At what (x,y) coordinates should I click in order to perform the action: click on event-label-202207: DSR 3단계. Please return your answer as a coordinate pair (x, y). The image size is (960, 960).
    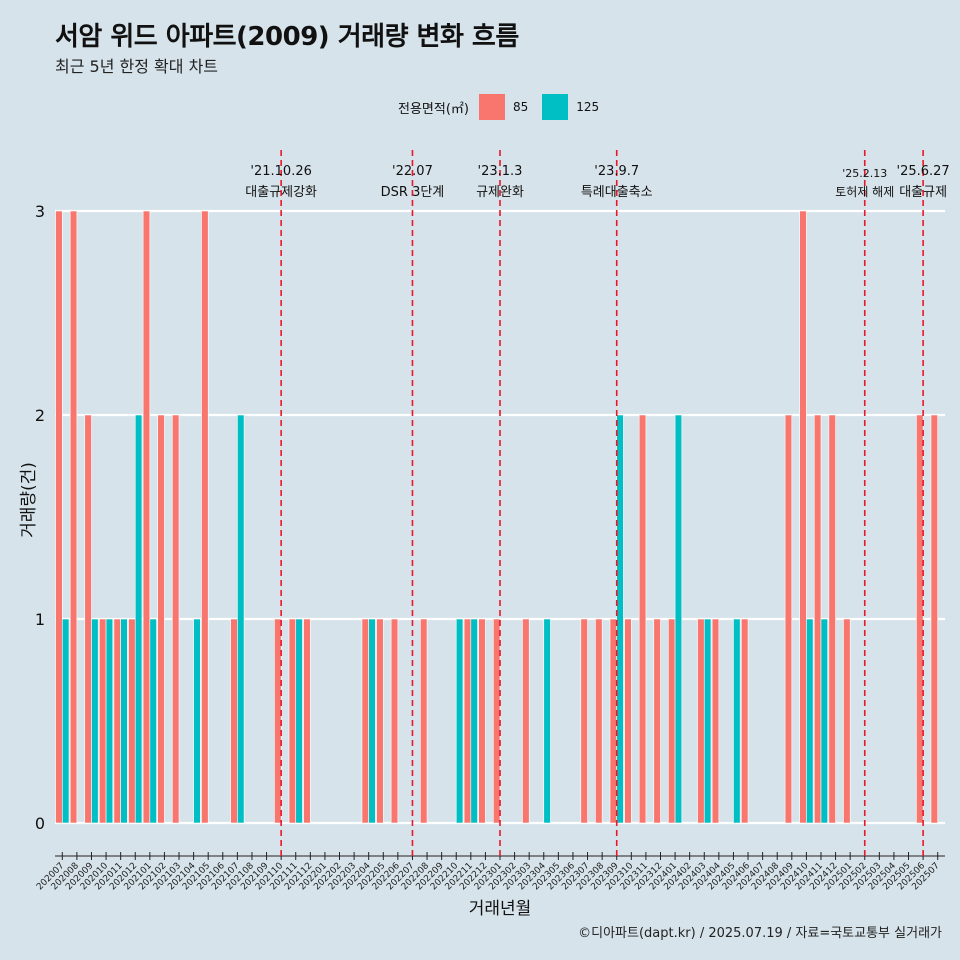
    Looking at the image, I should click on (413, 192).